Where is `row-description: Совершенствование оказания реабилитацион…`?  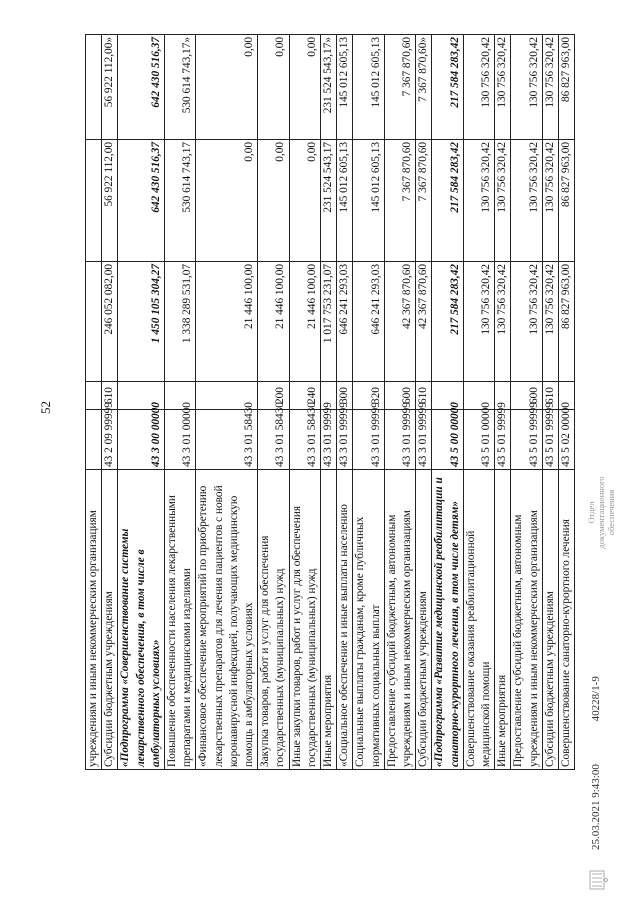
row-description: Совершенствование оказания реабилитацион… is located at coordinates (479, 619).